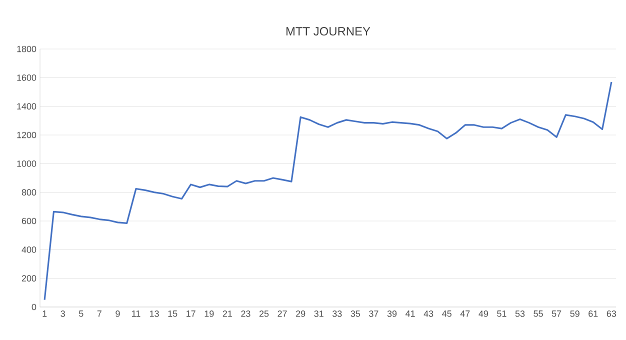 The image size is (626, 340). What do you see at coordinates (245, 313) in the screenshot?
I see `x-tick-label: 23` at bounding box center [245, 313].